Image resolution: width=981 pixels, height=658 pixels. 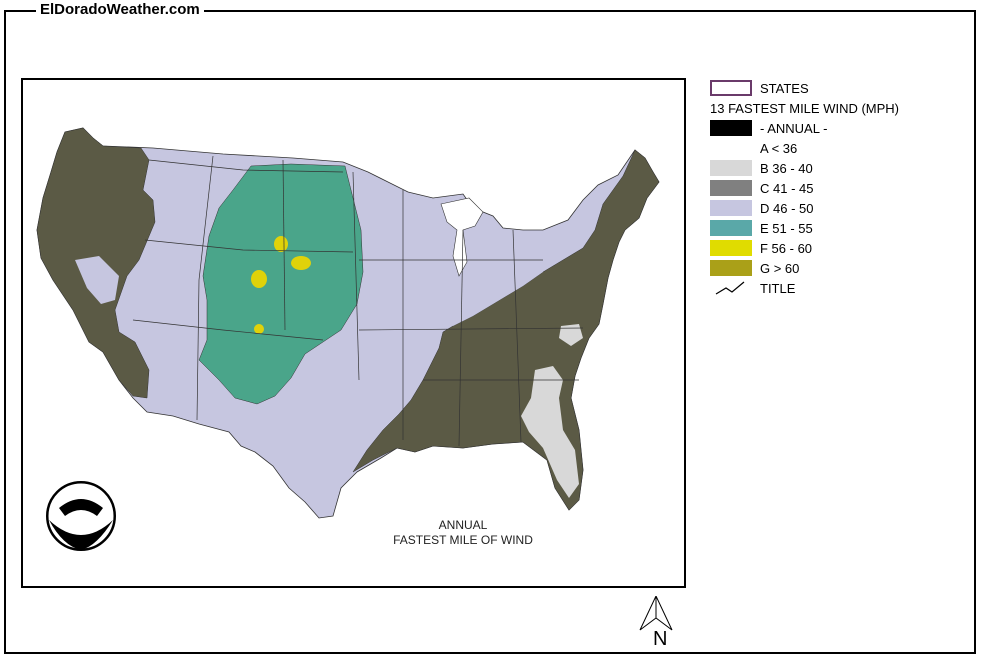 I want to click on legend-states-label: STATES, so click(x=784, y=88).